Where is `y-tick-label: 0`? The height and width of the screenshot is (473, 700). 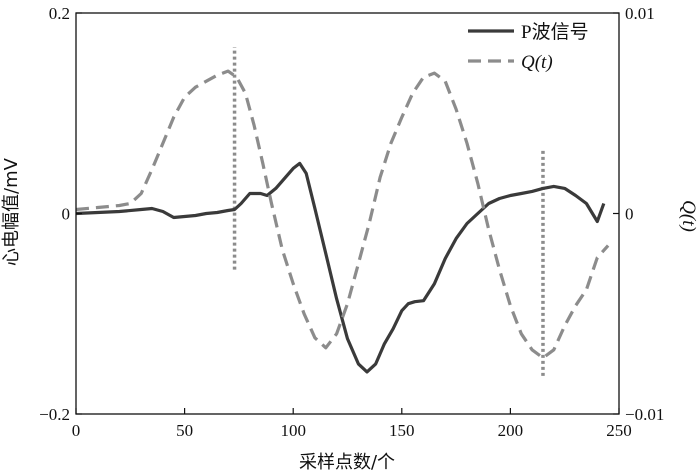 y-tick-label: 0 is located at coordinates (66, 214).